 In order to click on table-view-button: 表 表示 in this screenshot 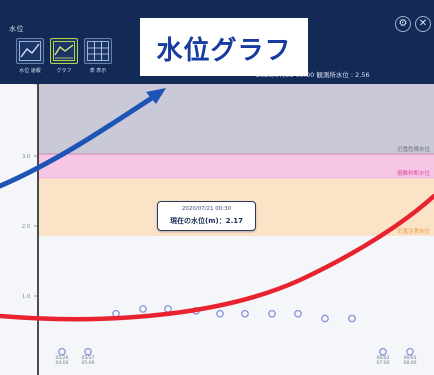, I will do `click(98, 56)`.